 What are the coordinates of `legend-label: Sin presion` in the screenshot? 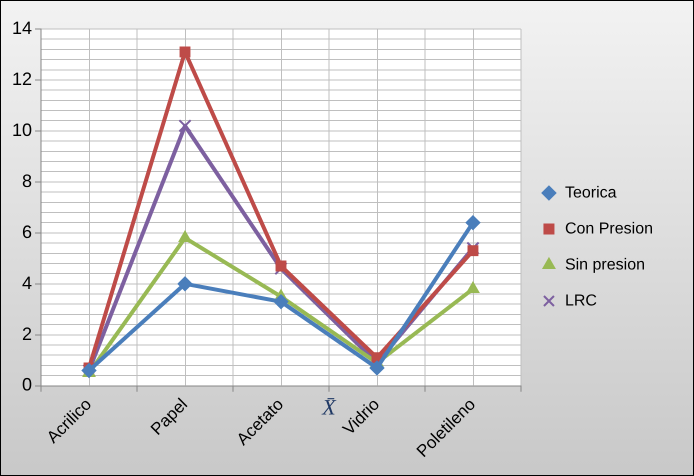 It's located at (604, 265).